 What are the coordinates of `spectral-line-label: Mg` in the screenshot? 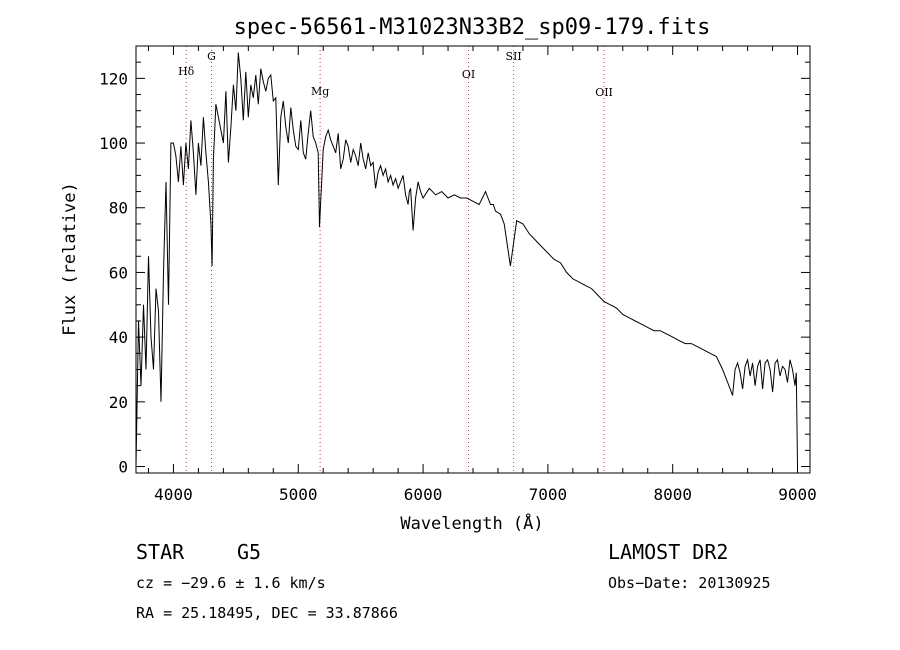 It's located at (320, 91).